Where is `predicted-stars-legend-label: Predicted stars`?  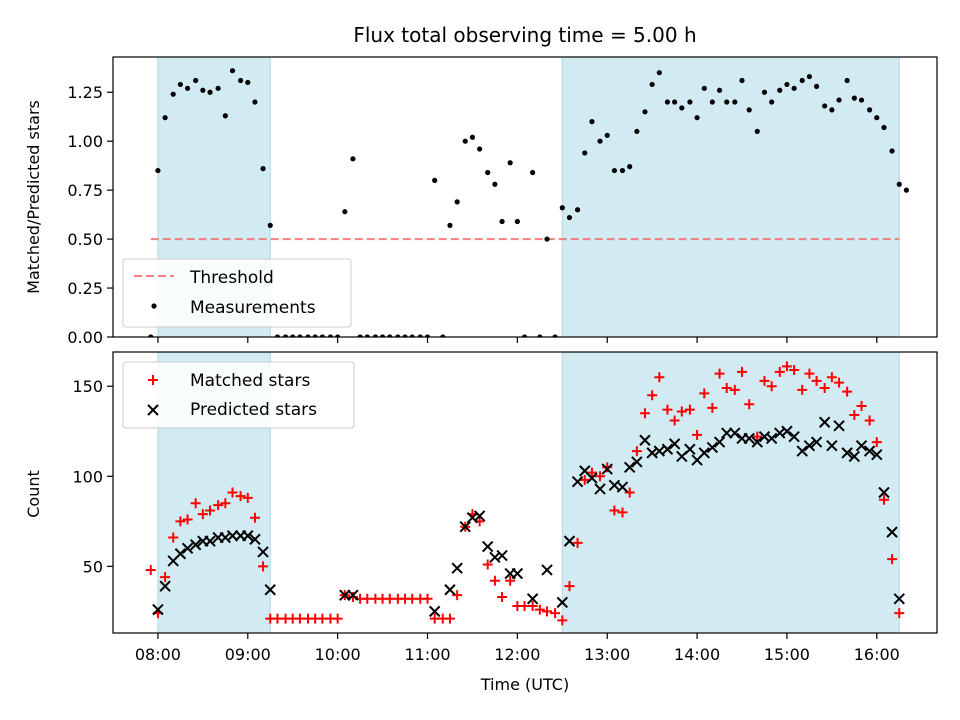 predicted-stars-legend-label: Predicted stars is located at coordinates (253, 410).